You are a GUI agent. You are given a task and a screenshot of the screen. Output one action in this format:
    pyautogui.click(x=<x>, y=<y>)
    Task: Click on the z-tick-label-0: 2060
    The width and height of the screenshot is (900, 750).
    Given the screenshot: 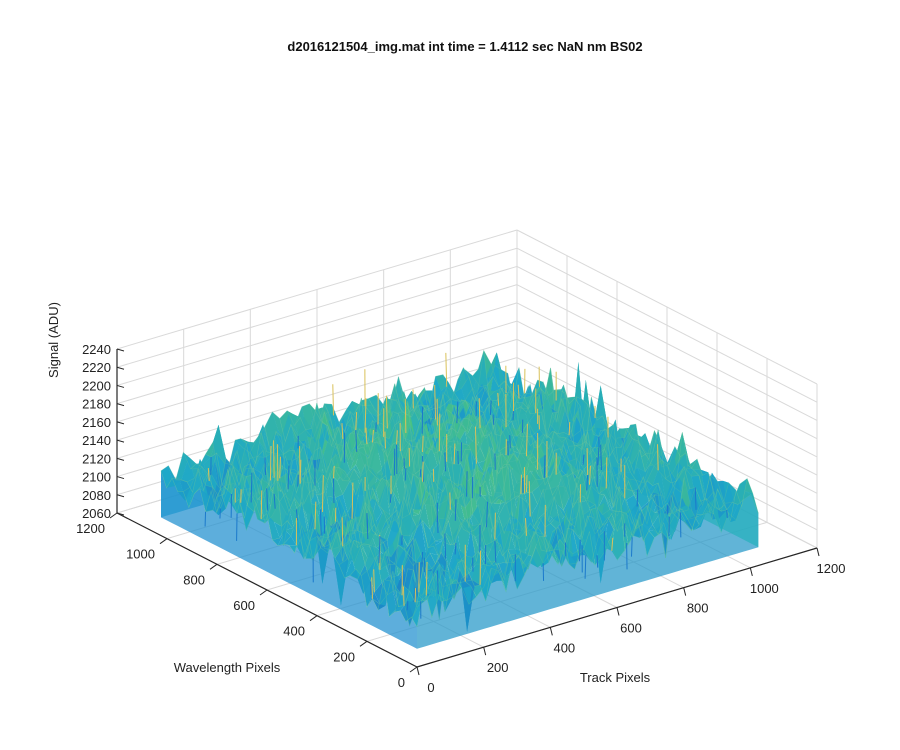 What is the action you would take?
    pyautogui.click(x=96, y=513)
    